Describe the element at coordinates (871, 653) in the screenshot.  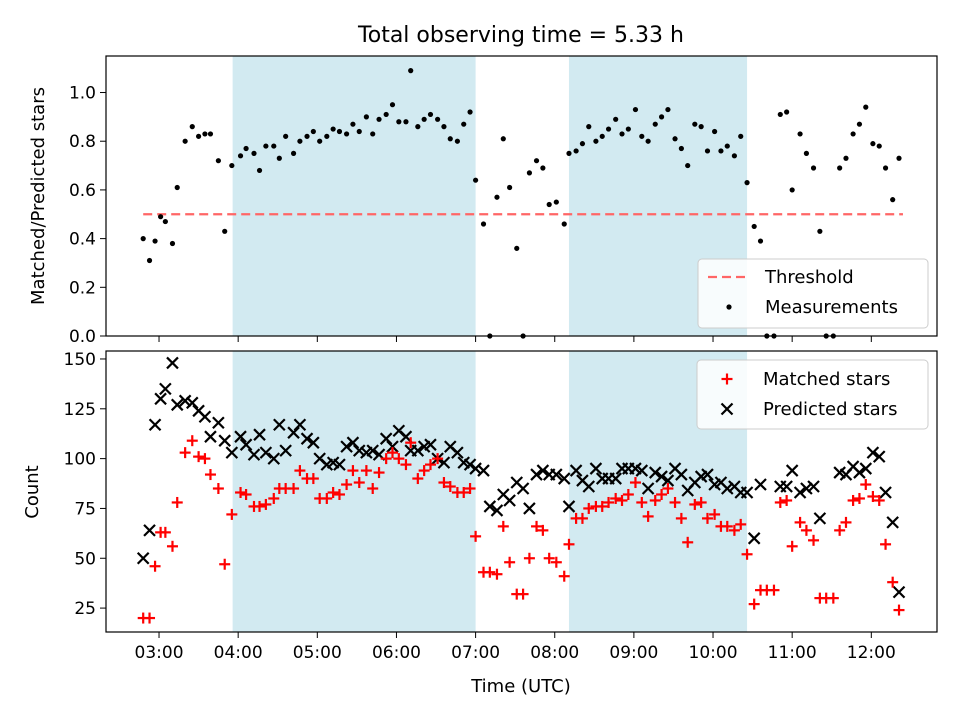
I see `x-tick-label: 12:00` at that location.